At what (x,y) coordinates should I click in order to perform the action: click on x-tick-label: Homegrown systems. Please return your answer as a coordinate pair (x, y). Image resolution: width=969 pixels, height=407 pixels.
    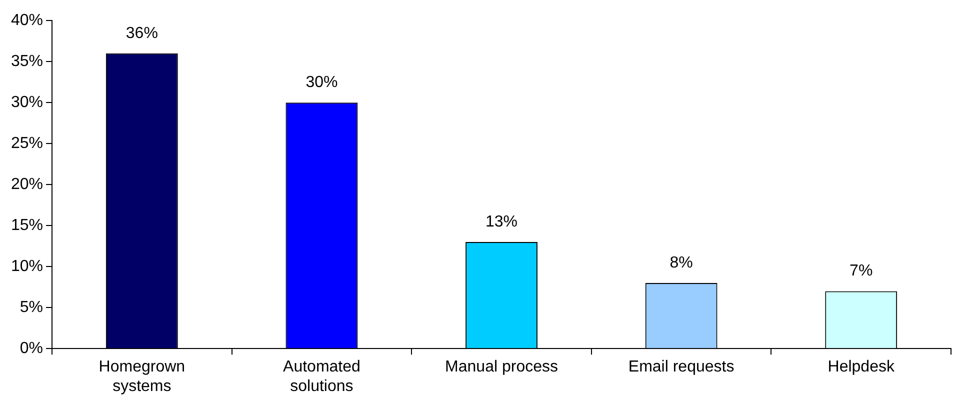
    Looking at the image, I should click on (142, 376).